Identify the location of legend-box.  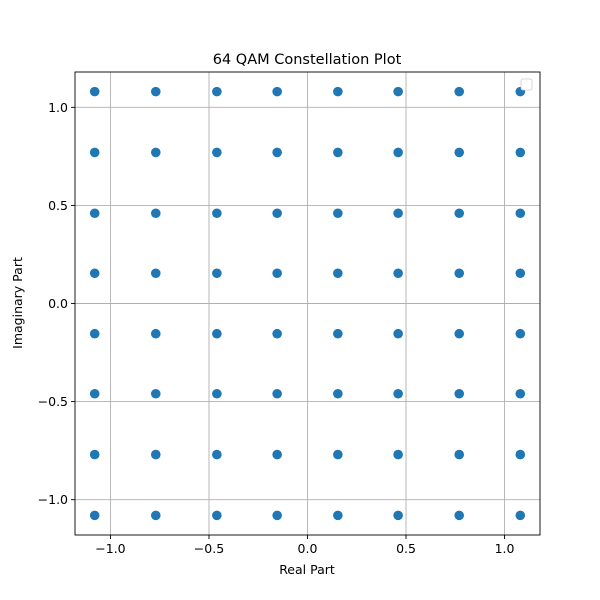
(526, 84).